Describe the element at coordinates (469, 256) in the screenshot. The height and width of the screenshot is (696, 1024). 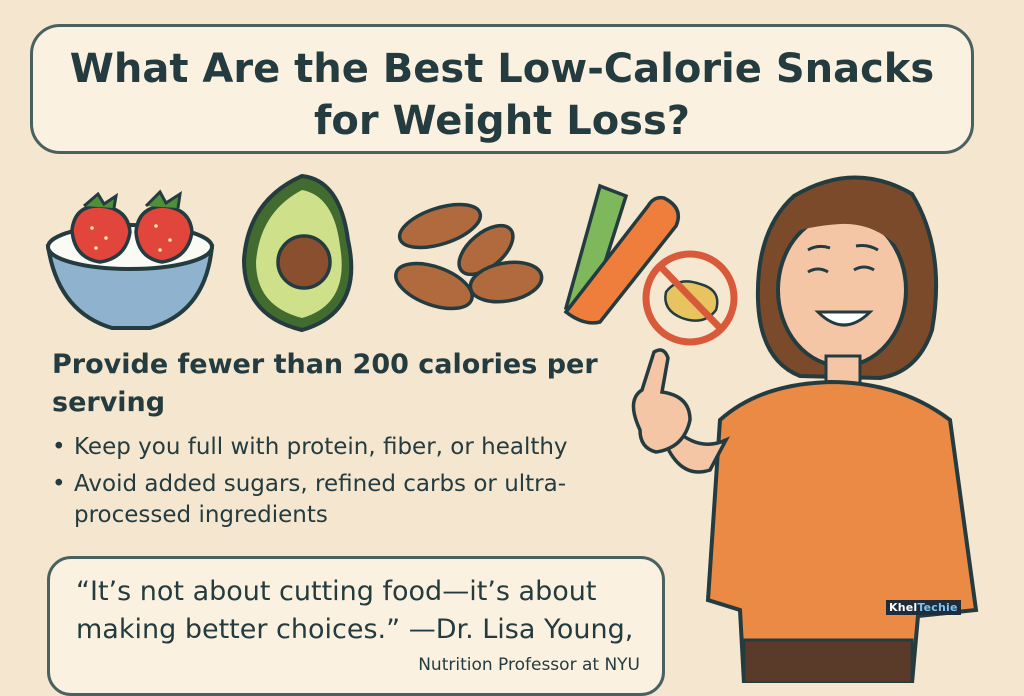
I see `almonds-icon` at that location.